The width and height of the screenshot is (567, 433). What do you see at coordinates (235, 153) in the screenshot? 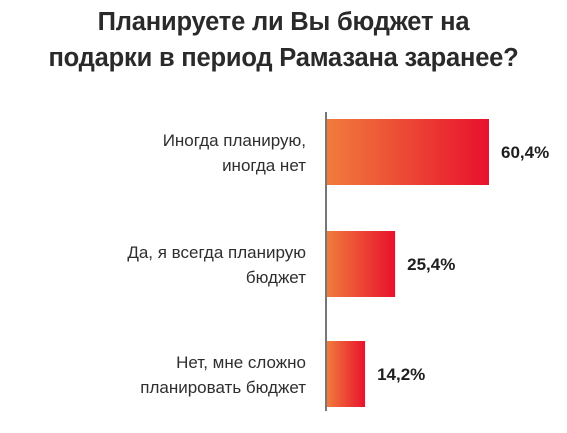
I see `category-label-0: Иногда планирую, иногда нет` at bounding box center [235, 153].